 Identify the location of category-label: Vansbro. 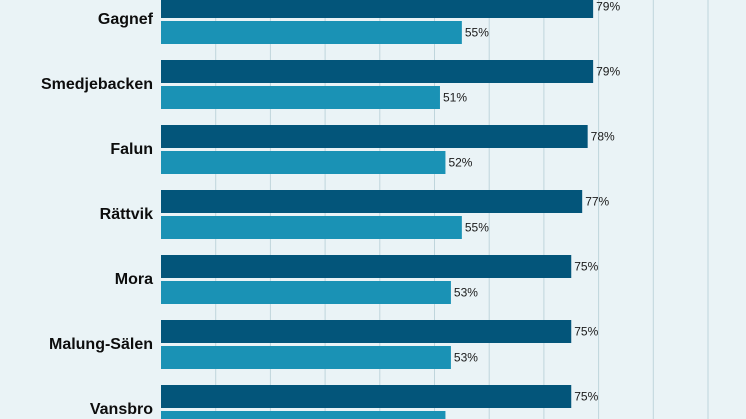
(121, 409).